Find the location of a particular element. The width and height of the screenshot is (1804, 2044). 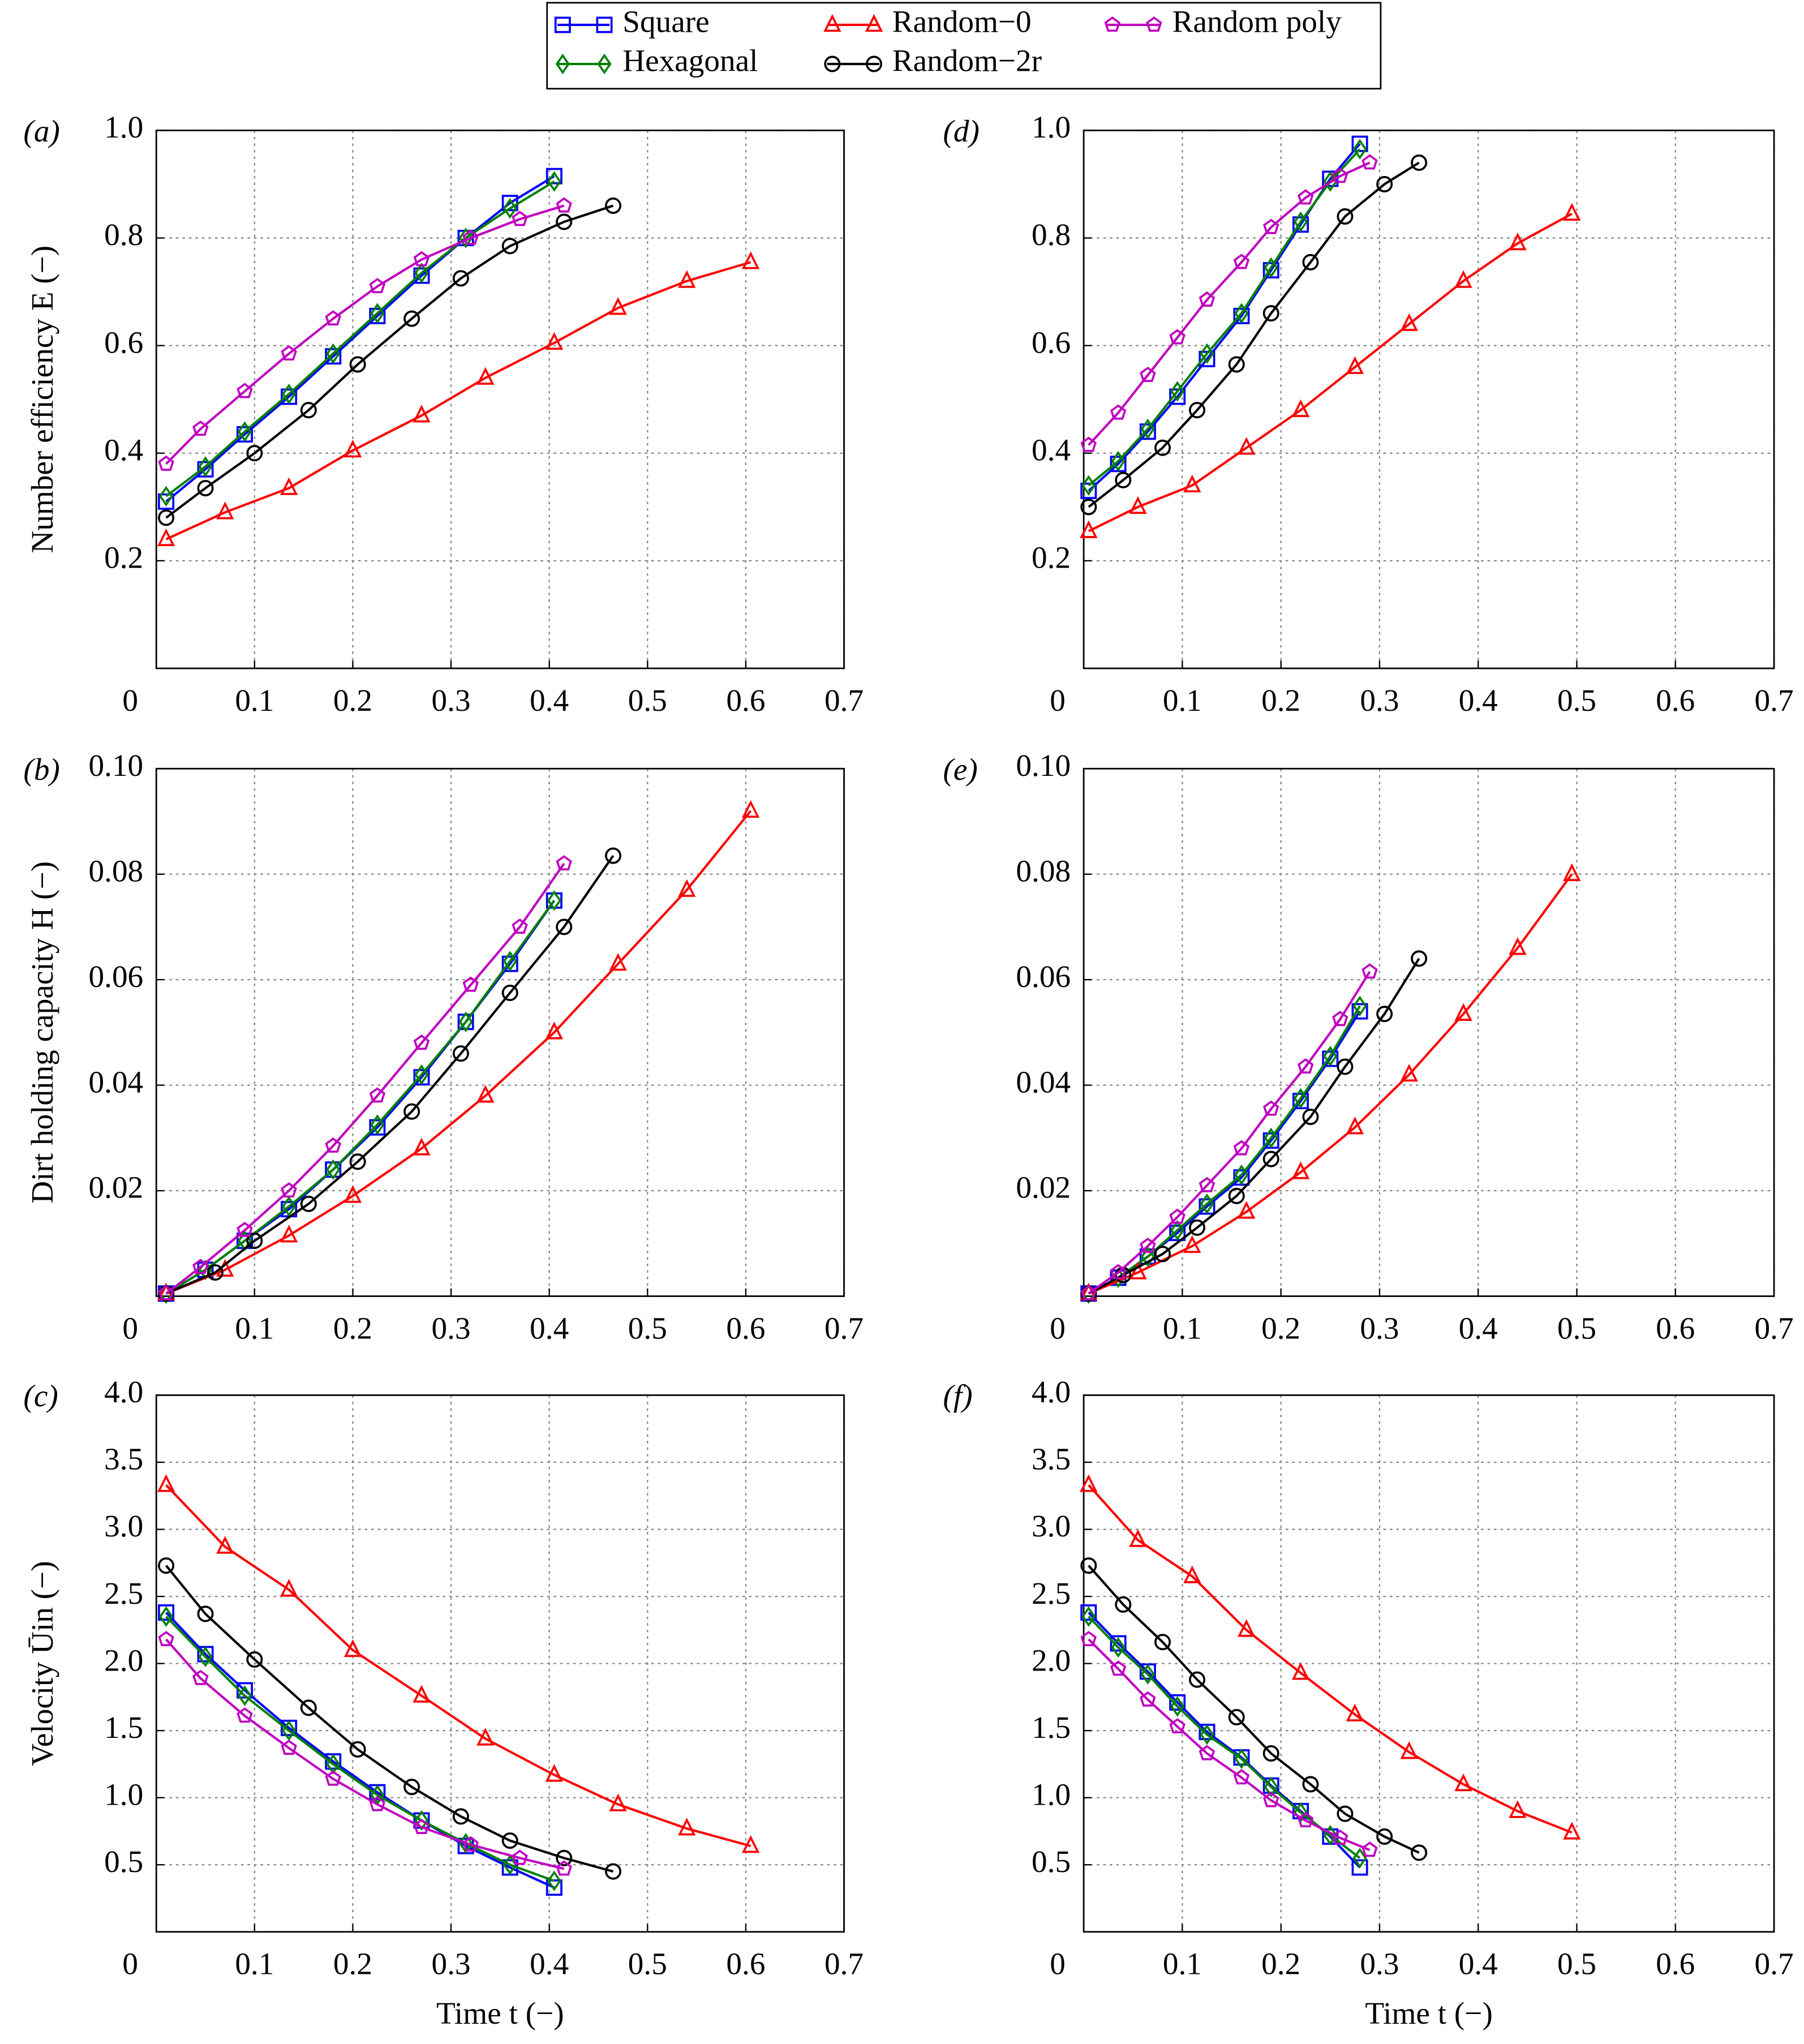

y-tick-label: 2.5 is located at coordinates (1051, 1593).